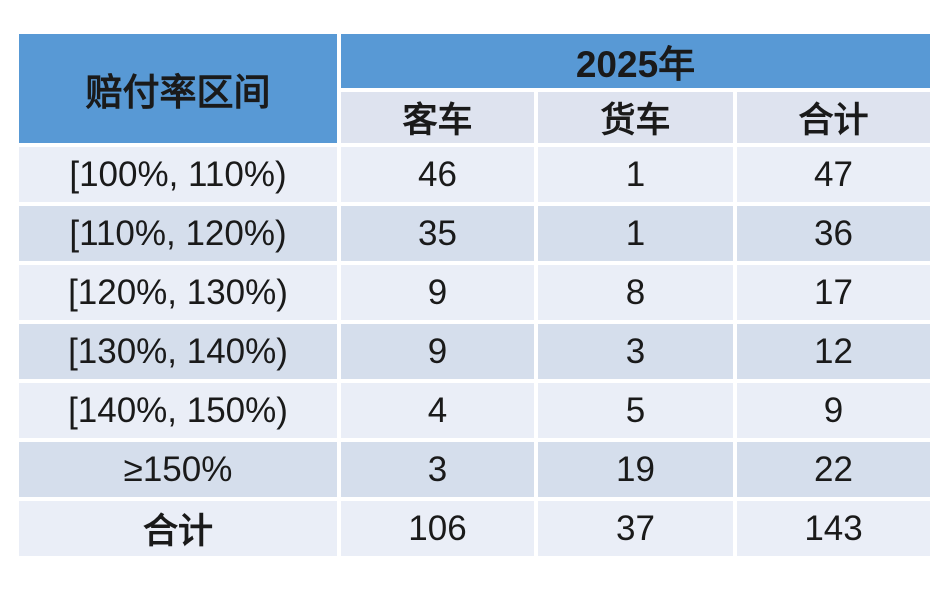 The height and width of the screenshot is (600, 950). What do you see at coordinates (437, 174) in the screenshot?
I see `passenger-value-cell: 46` at bounding box center [437, 174].